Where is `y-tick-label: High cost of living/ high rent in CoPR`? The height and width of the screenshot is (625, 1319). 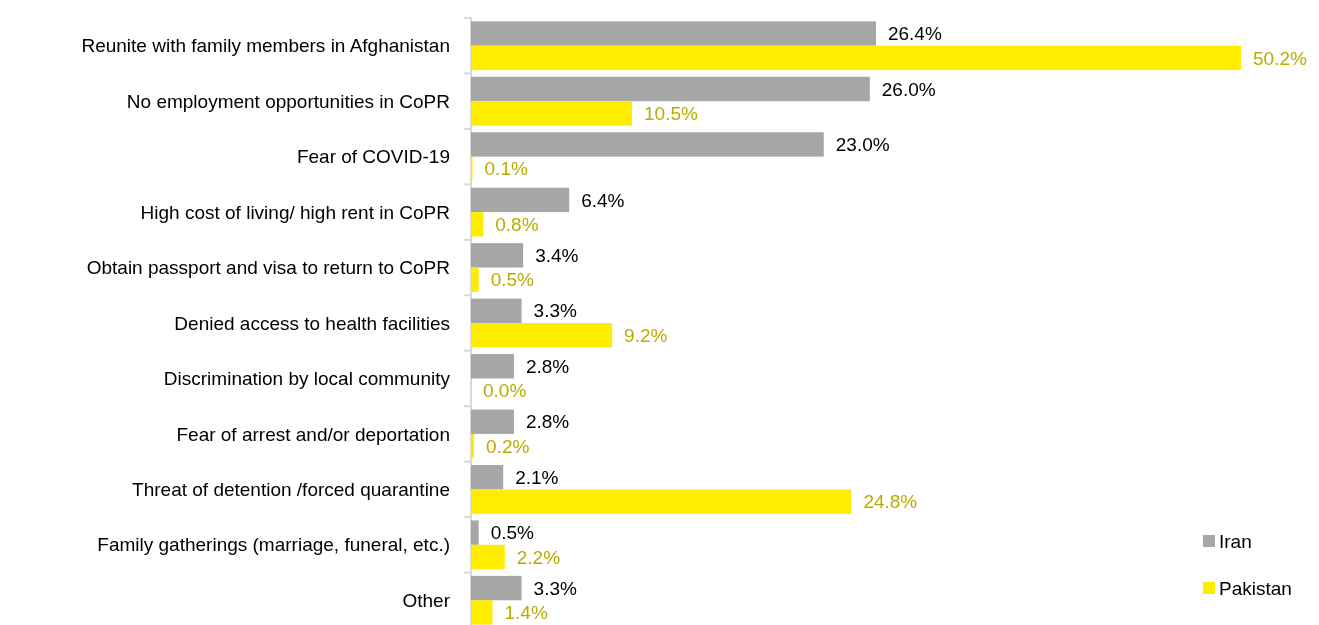 y-tick-label: High cost of living/ high rent in CoPR is located at coordinates (295, 212).